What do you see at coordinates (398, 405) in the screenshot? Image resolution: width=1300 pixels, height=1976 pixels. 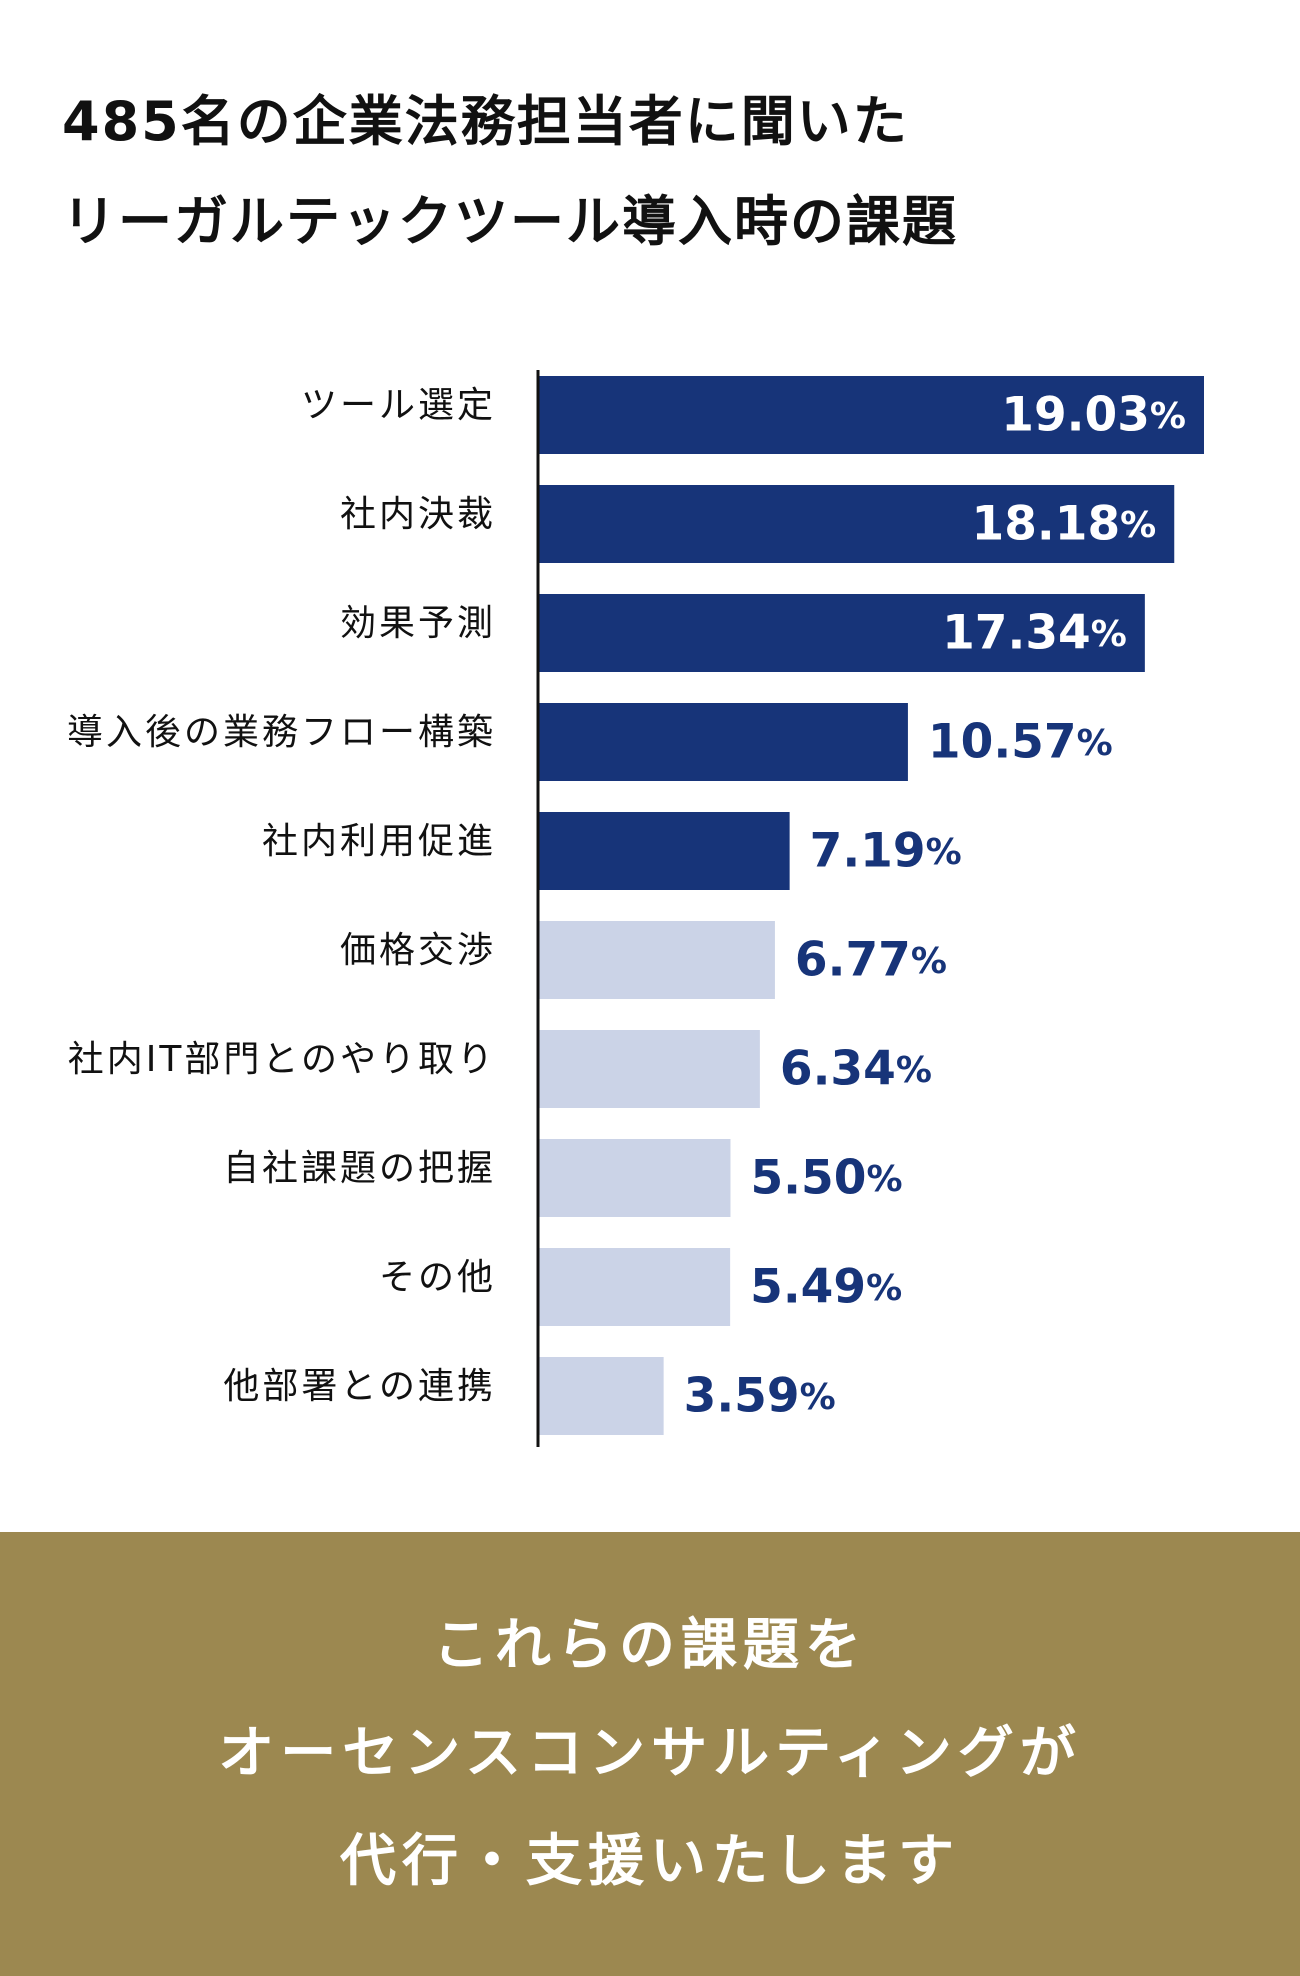 I see `category-label: ツール選定` at bounding box center [398, 405].